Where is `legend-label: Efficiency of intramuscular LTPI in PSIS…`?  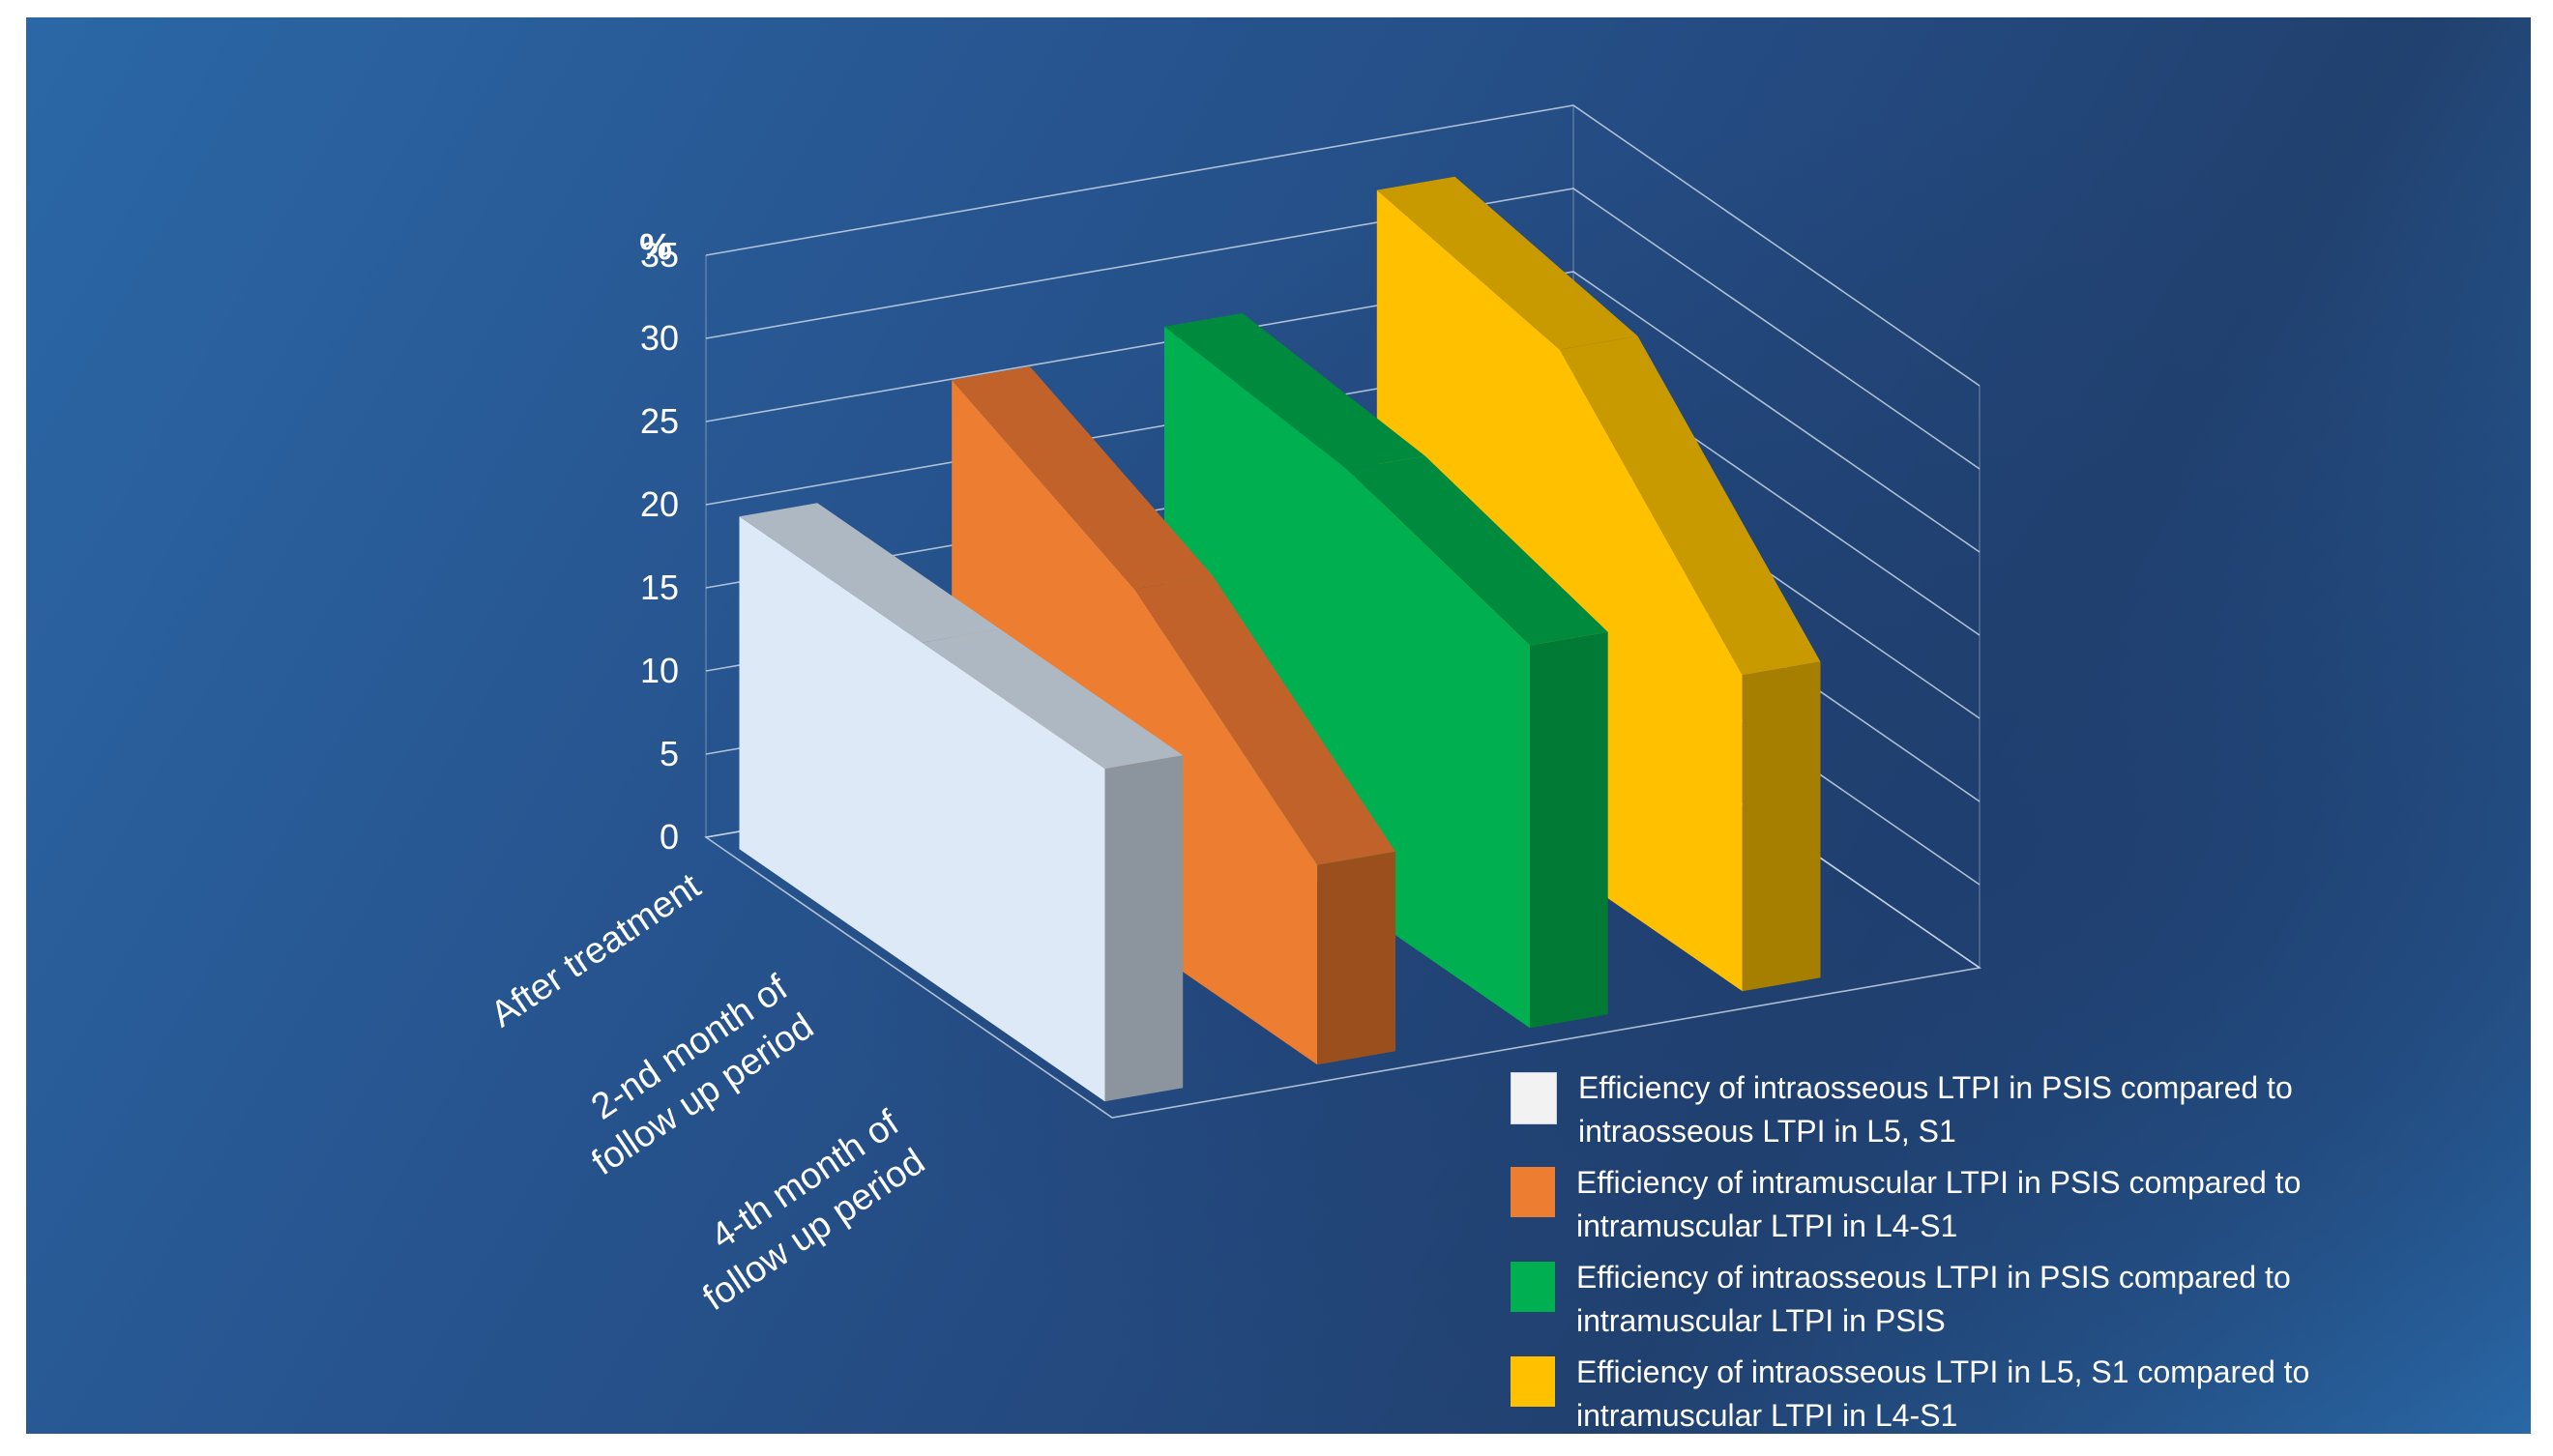
legend-label: Efficiency of intramuscular LTPI in PSIS… is located at coordinates (1939, 1204).